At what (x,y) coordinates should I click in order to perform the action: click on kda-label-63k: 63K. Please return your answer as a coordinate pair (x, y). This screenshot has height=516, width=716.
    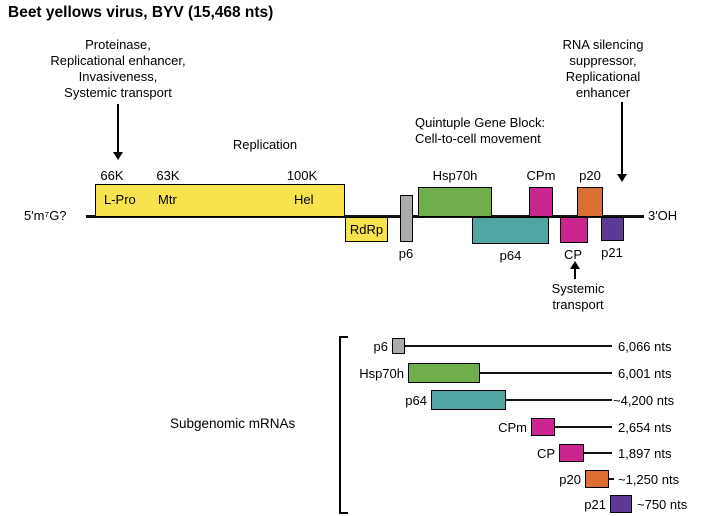
    Looking at the image, I should click on (168, 175).